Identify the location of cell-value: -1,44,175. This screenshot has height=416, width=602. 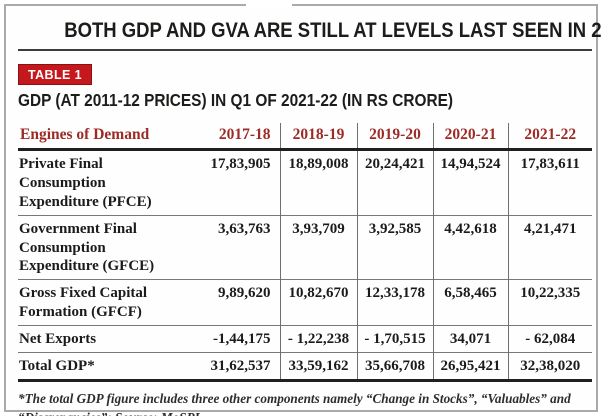
(224, 339).